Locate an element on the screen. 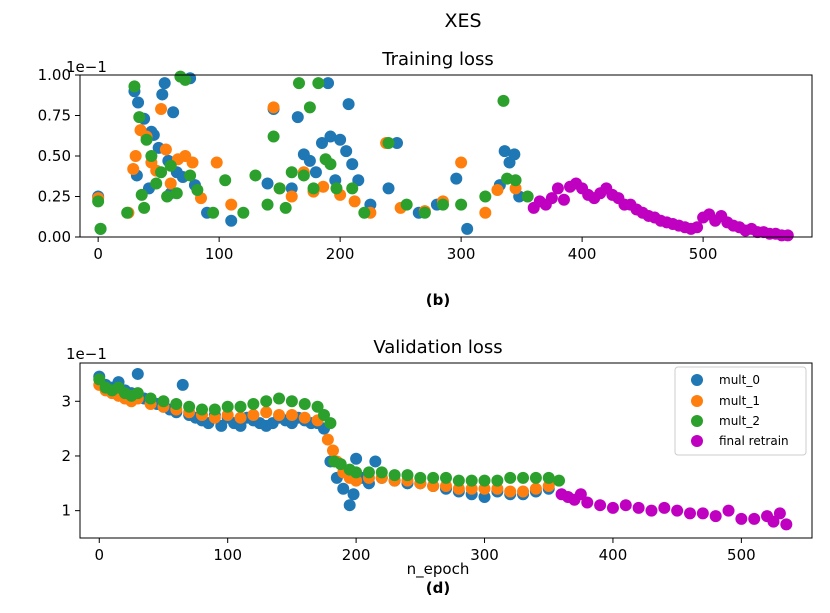 This screenshot has height=613, width=830. training-offset-label: 1e−1 is located at coordinates (86, 67).